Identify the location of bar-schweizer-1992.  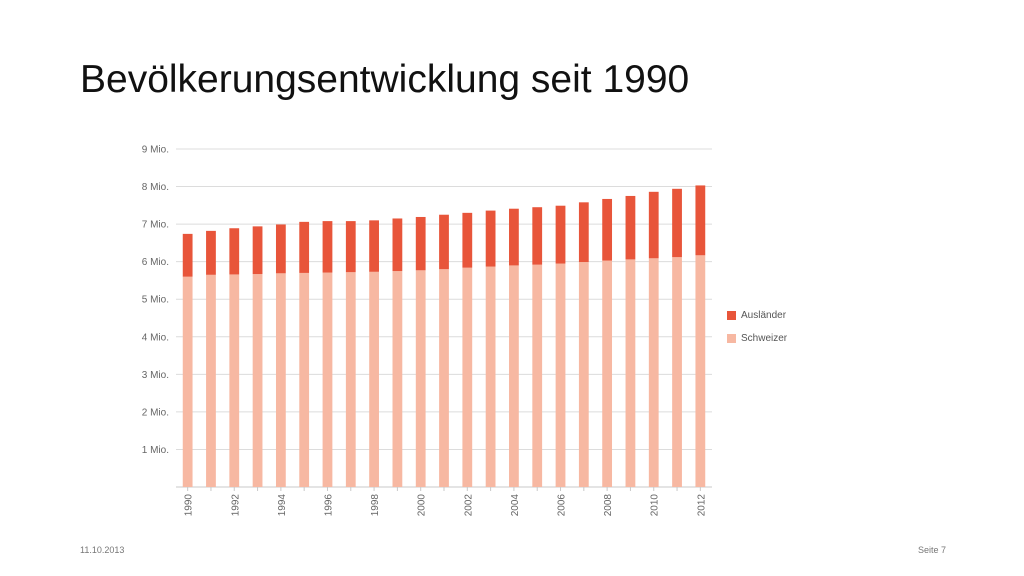
(234, 380).